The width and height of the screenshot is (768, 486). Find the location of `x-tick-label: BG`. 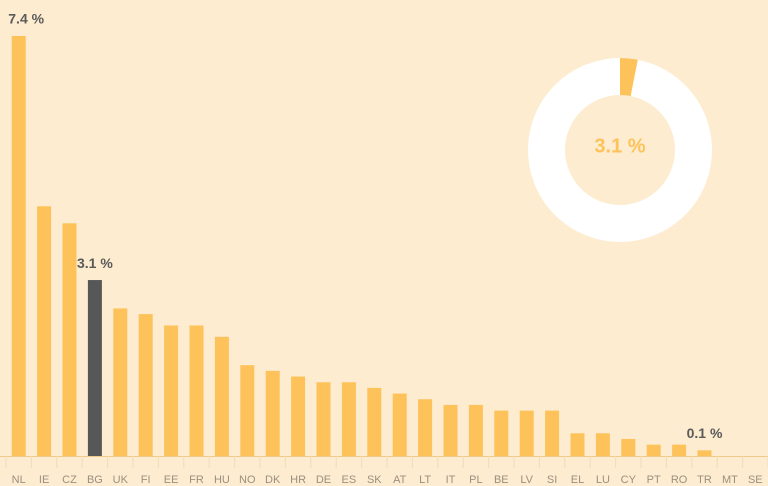

x-tick-label: BG is located at coordinates (95, 480).